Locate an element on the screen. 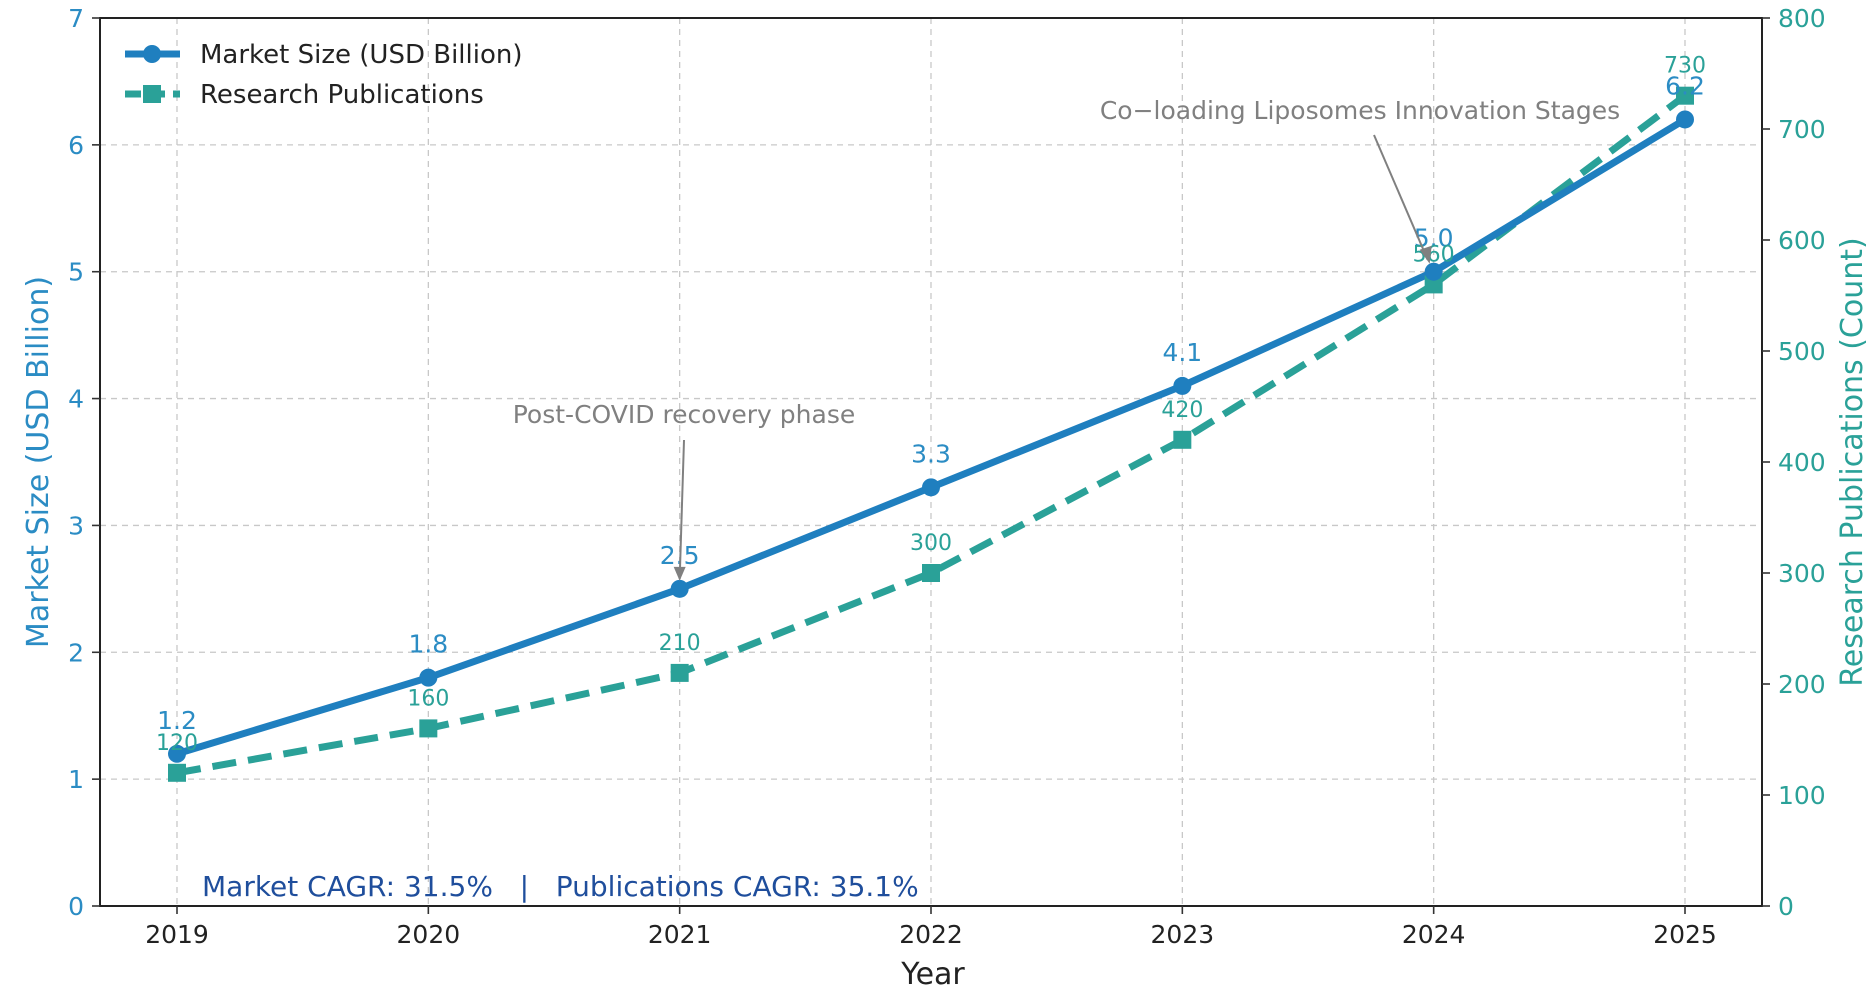 The image size is (1875, 988). market-size-data-label: 3.3 is located at coordinates (931, 453).